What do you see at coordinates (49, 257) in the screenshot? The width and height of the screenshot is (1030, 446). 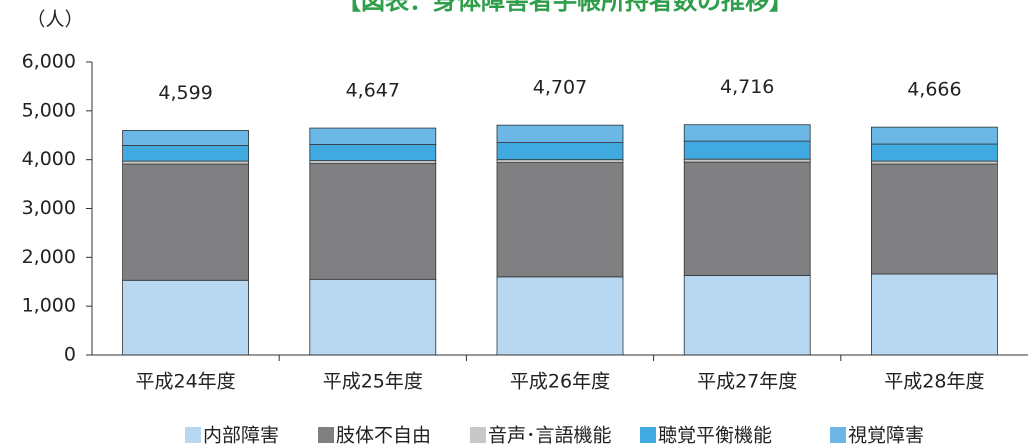 I see `y-tick-label: 2,000` at bounding box center [49, 257].